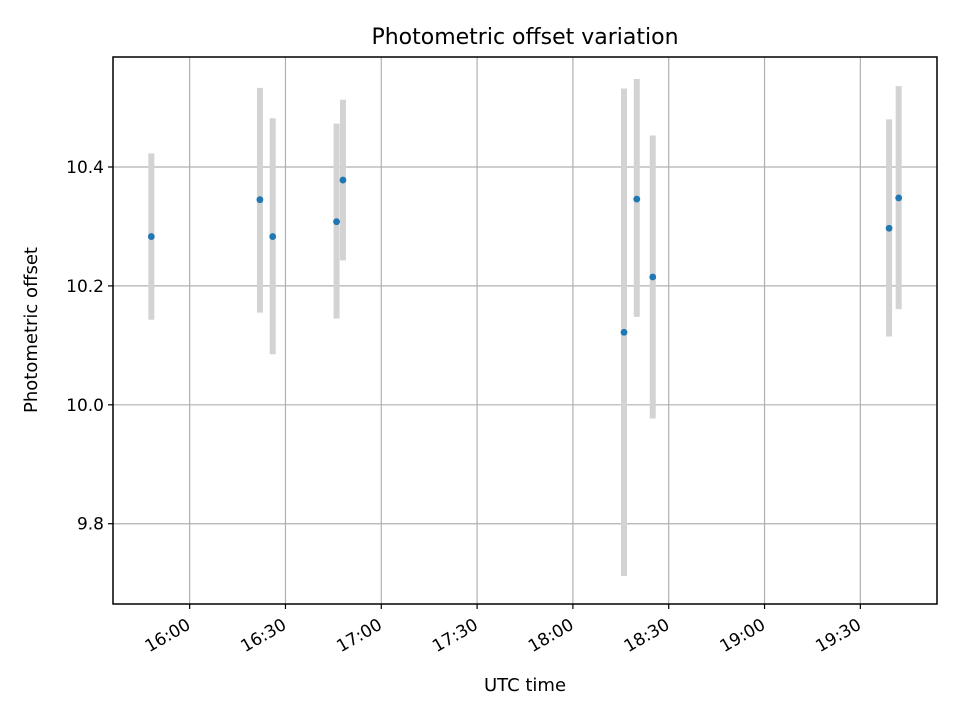  Describe the element at coordinates (90, 525) in the screenshot. I see `y-tick-label: 9.8` at that location.